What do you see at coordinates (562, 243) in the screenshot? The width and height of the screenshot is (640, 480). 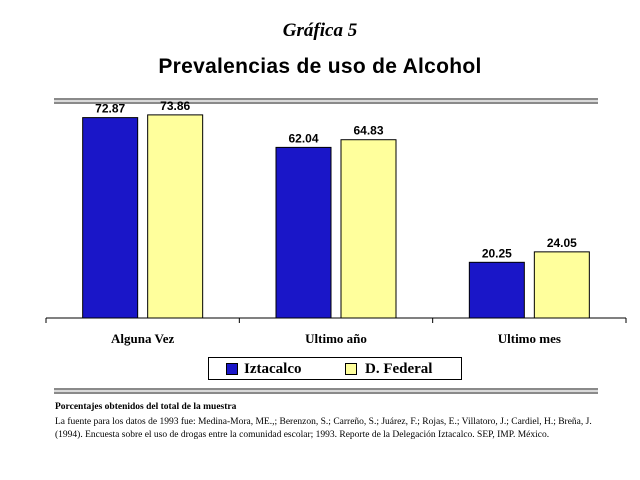 I see `data-label: 24.05` at bounding box center [562, 243].